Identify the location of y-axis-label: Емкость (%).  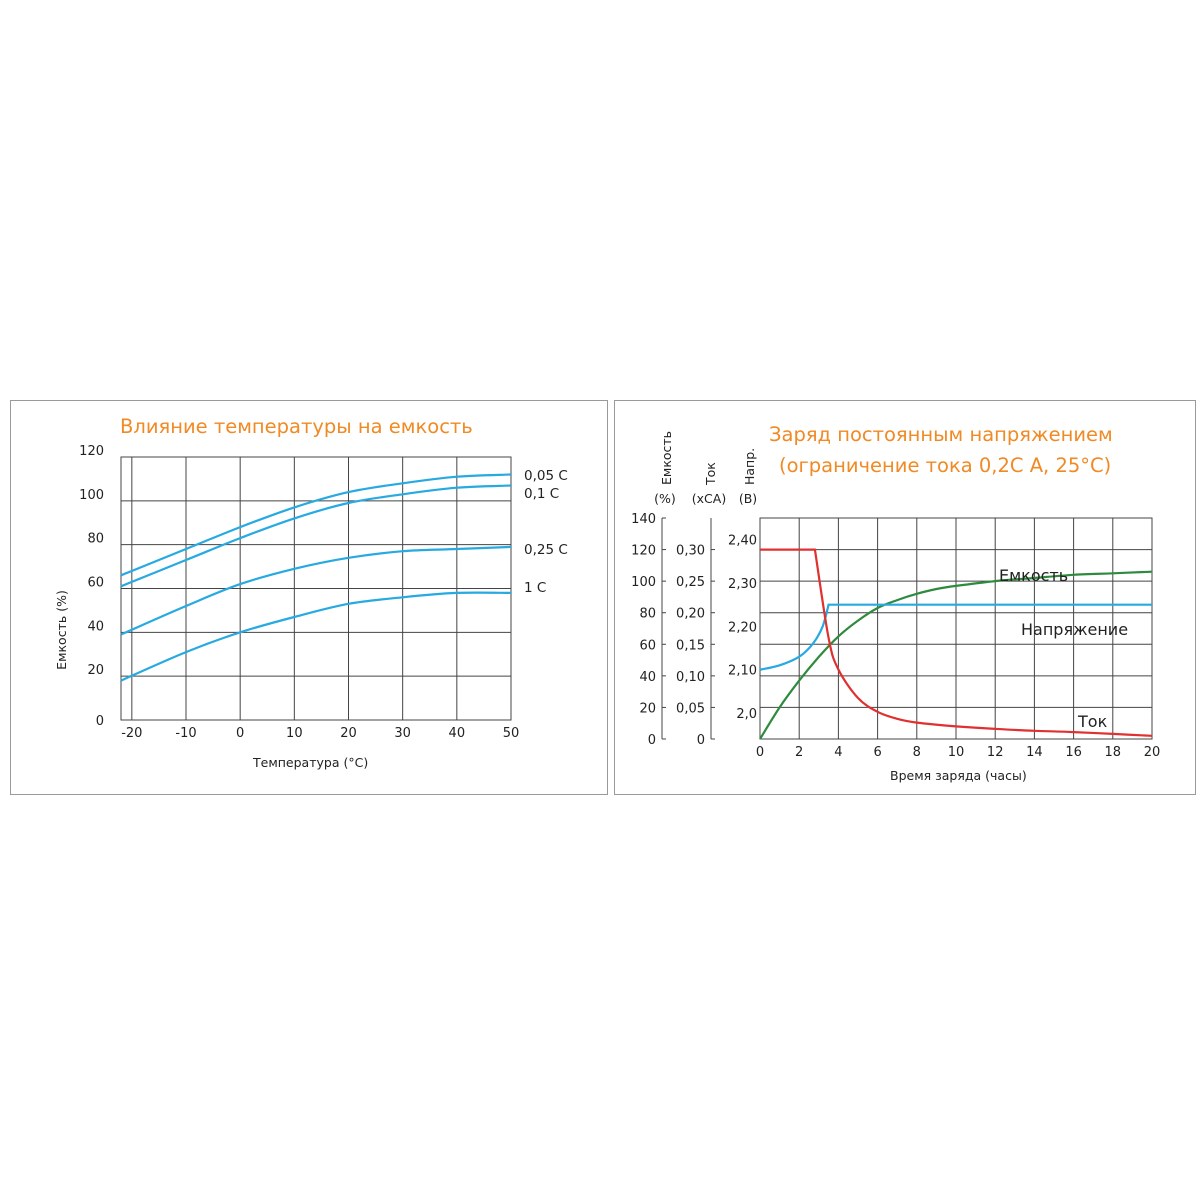
(61, 630).